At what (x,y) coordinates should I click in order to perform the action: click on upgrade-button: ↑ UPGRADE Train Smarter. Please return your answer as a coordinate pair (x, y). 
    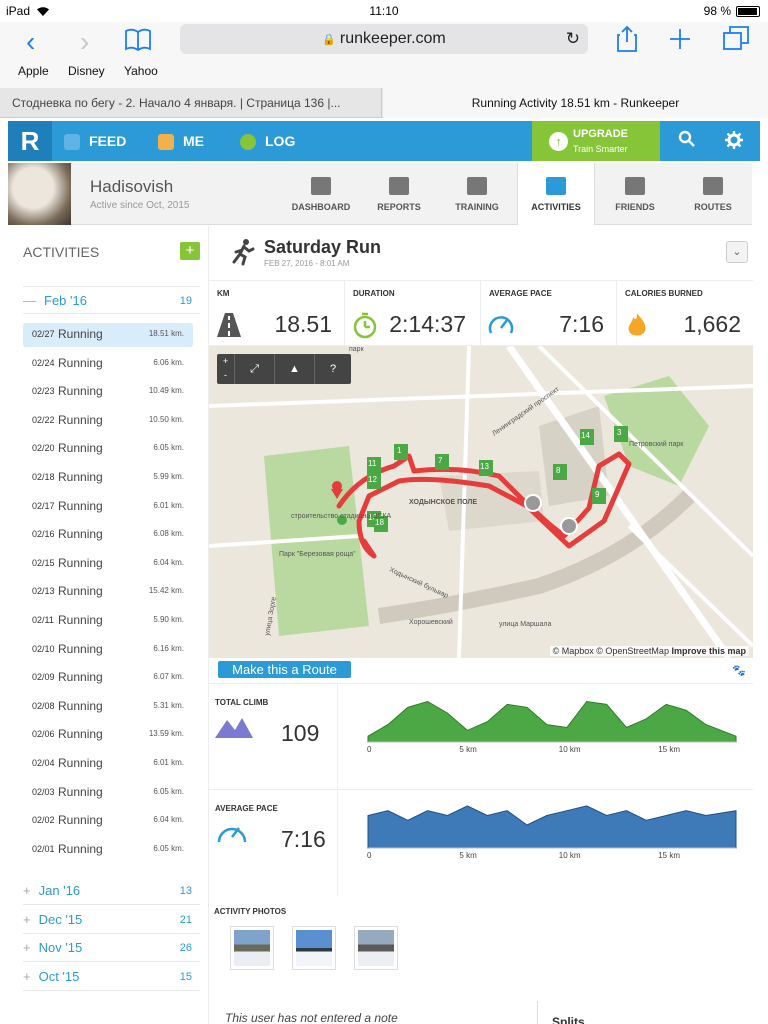
    Looking at the image, I should click on (596, 141).